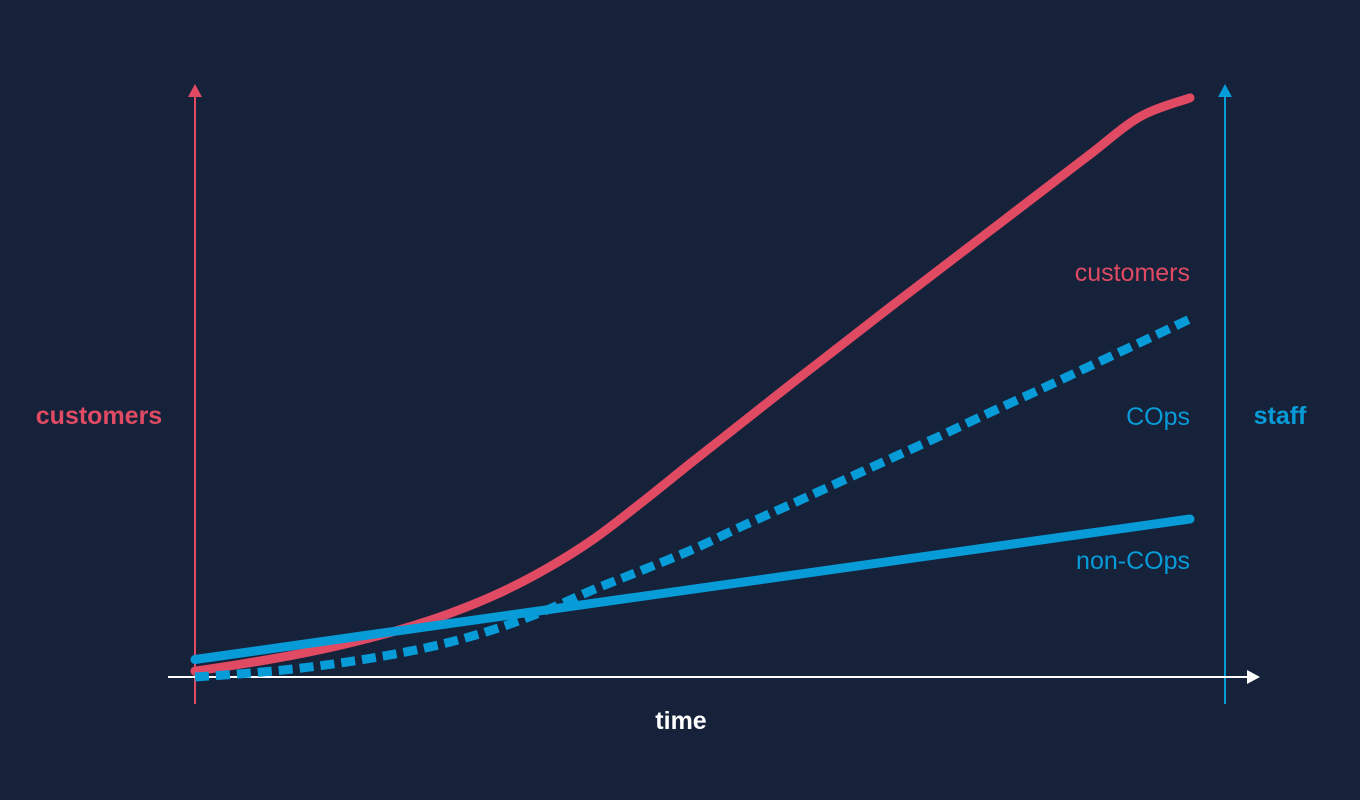  Describe the element at coordinates (692, 589) in the screenshot. I see `series-line-non-cops` at that location.